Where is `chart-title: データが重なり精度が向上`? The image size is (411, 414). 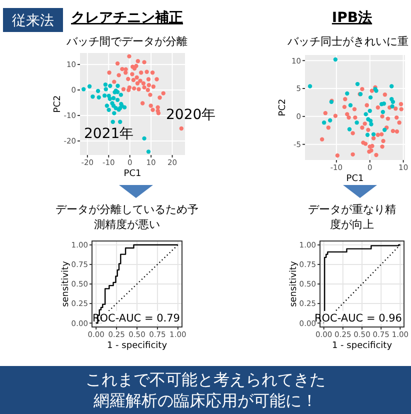 chart-title: データが重なり精度が向上 is located at coordinates (352, 217).